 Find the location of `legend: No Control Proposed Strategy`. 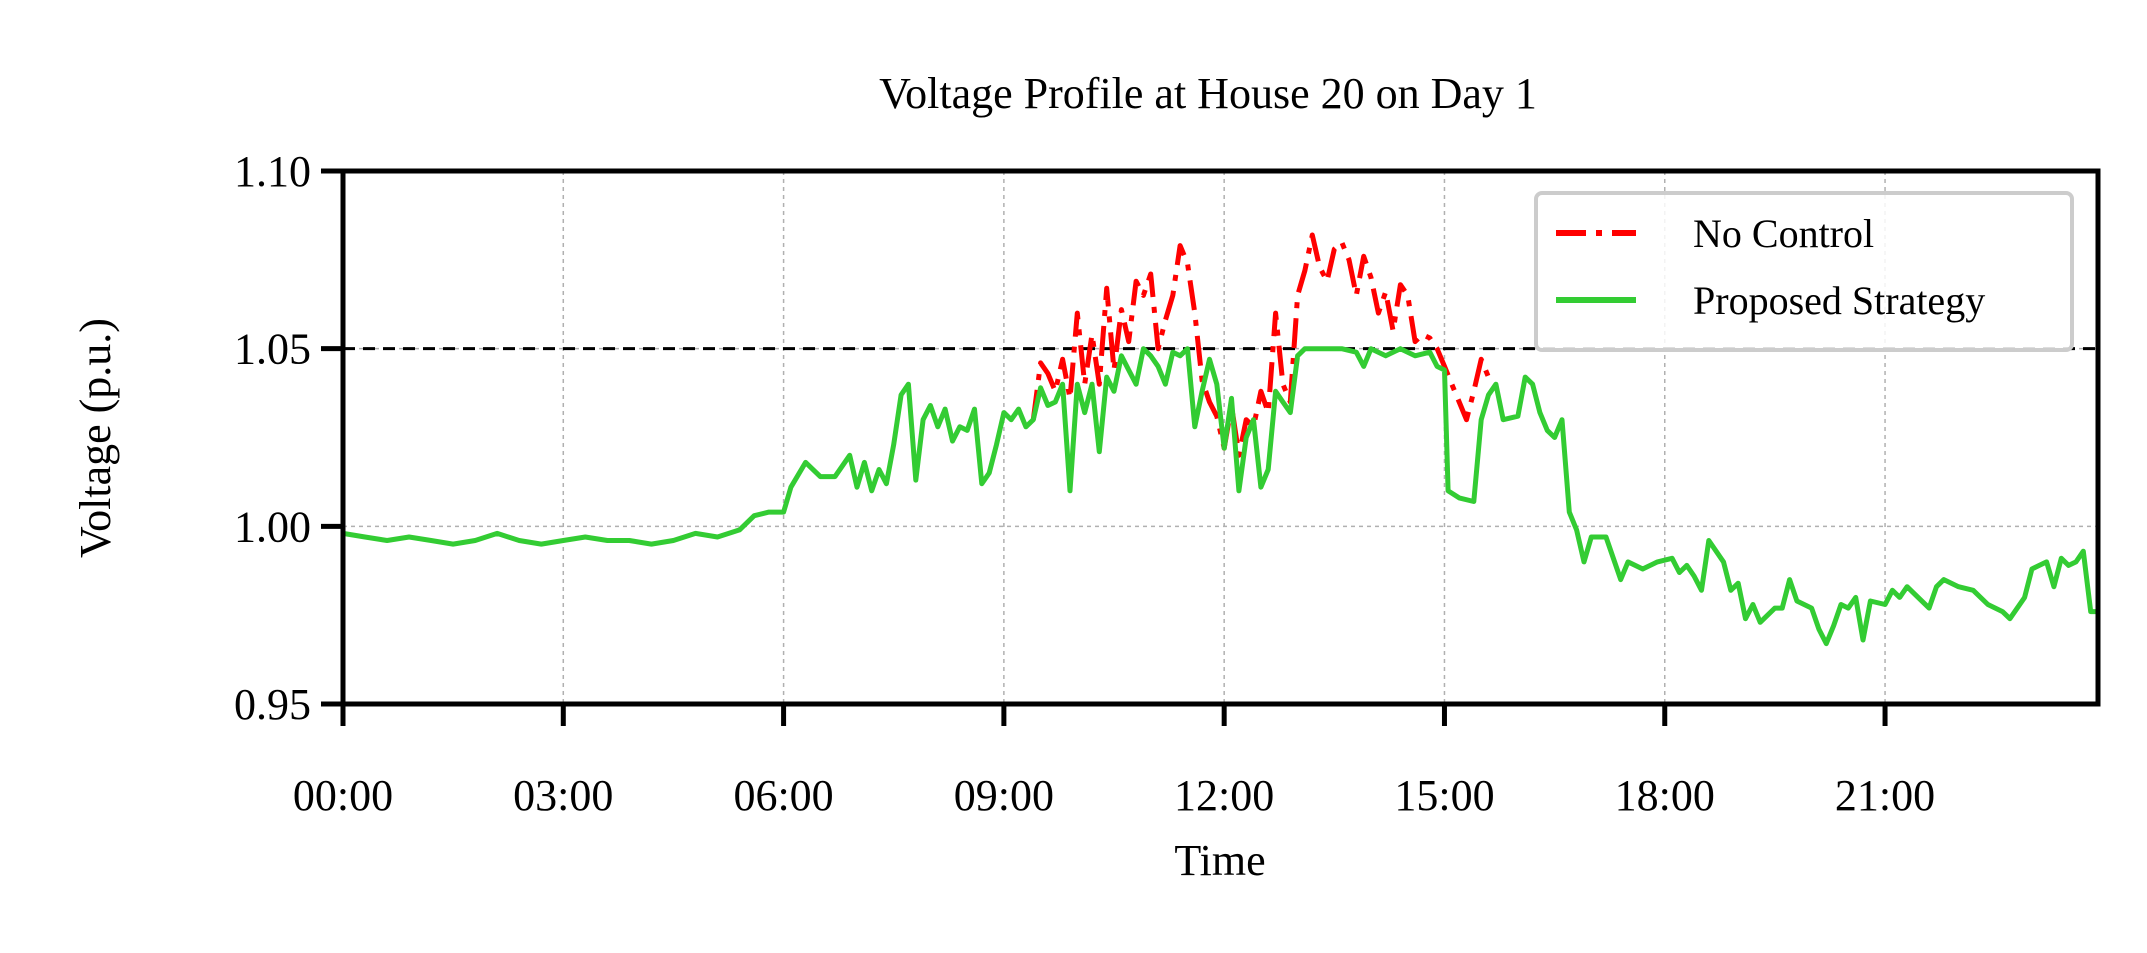

legend: No Control Proposed Strategy is located at coordinates (1804, 271).